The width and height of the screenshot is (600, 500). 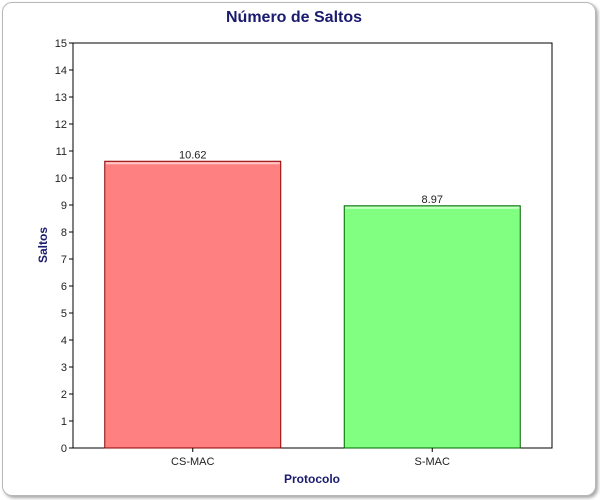 What do you see at coordinates (312, 479) in the screenshot?
I see `x-axis-label: Protocolo` at bounding box center [312, 479].